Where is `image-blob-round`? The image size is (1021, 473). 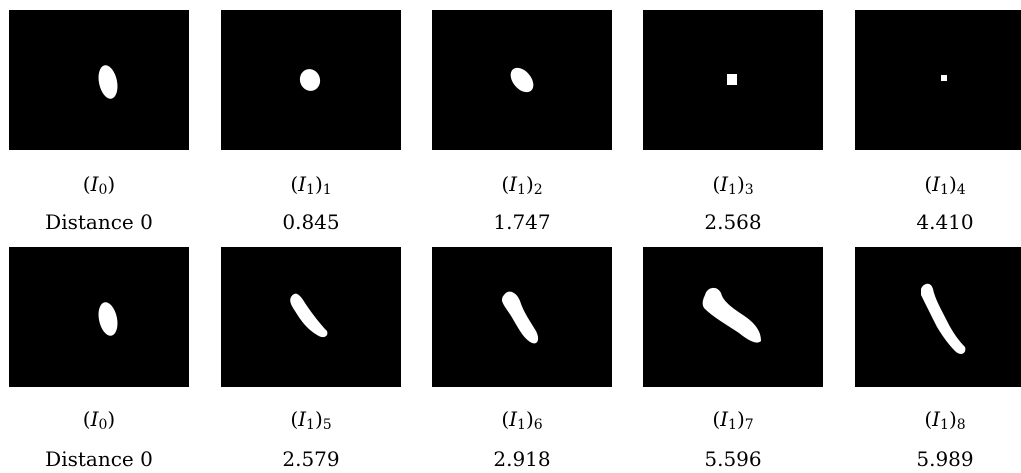
image-blob-round is located at coordinates (311, 80).